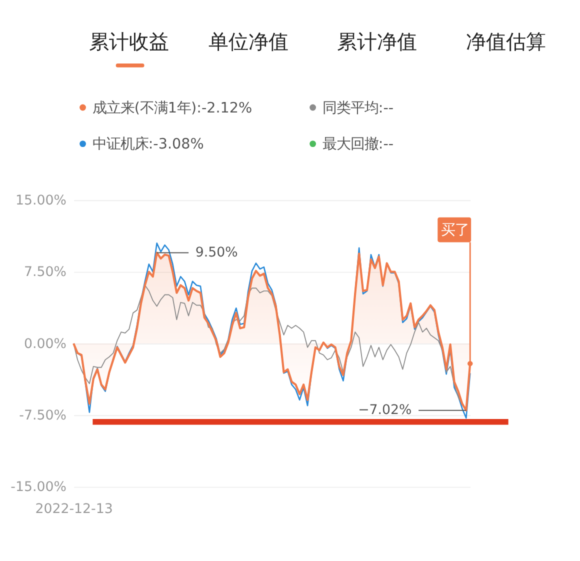 Image resolution: width=580 pixels, height=561 pixels. I want to click on legend-label: 成立来(不满1年):-2.12%, so click(172, 108).